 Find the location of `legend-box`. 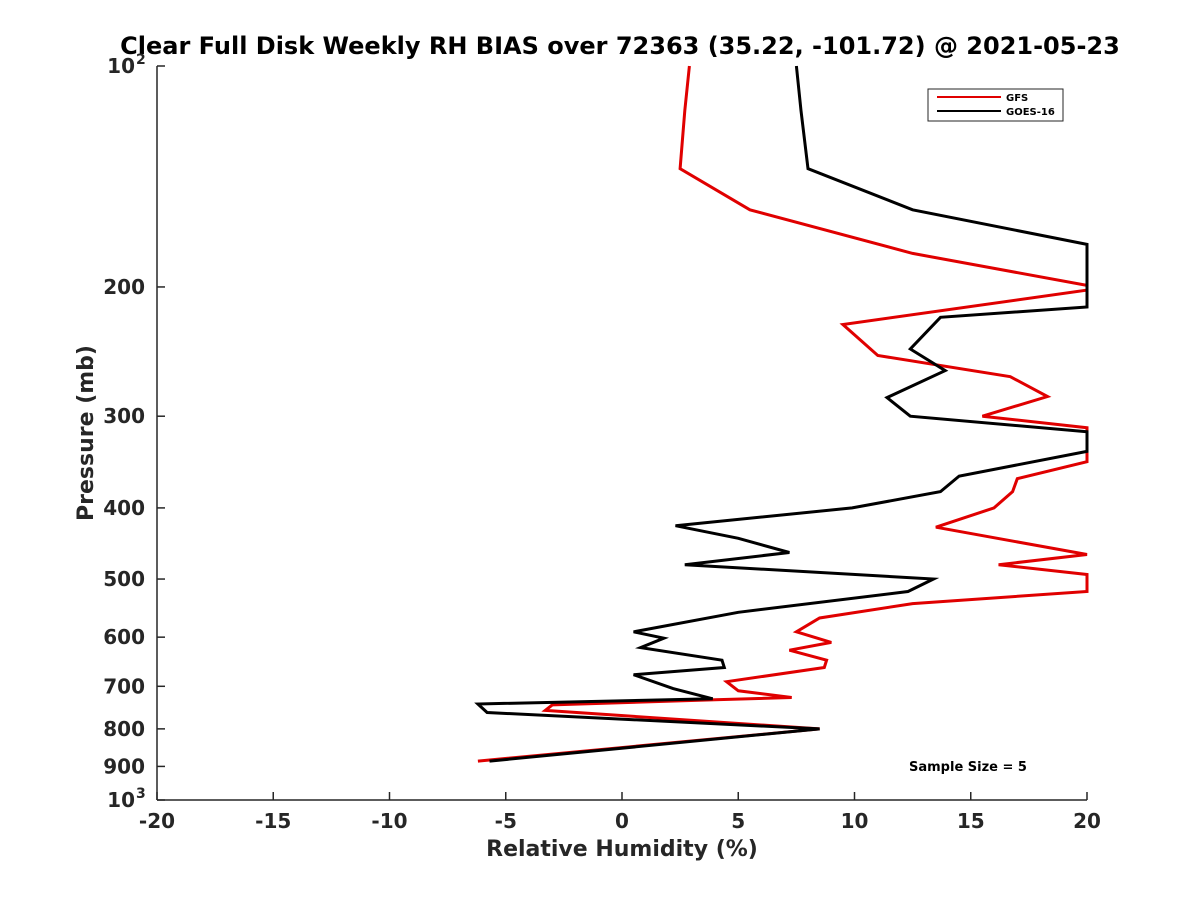

legend-box is located at coordinates (995, 105).